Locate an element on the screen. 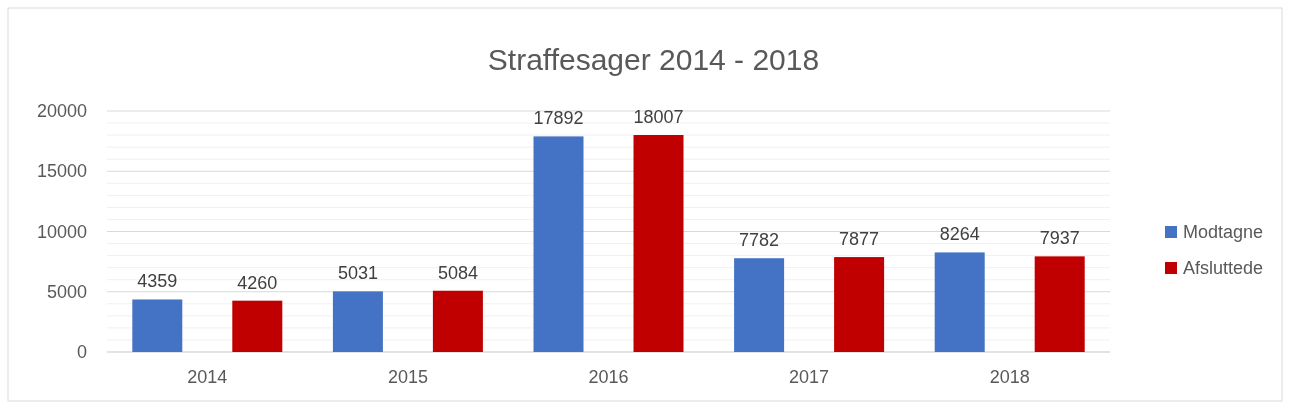 Image resolution: width=1290 pixels, height=405 pixels. chart-title: Straffesager 2014 - 2018 is located at coordinates (653, 59).